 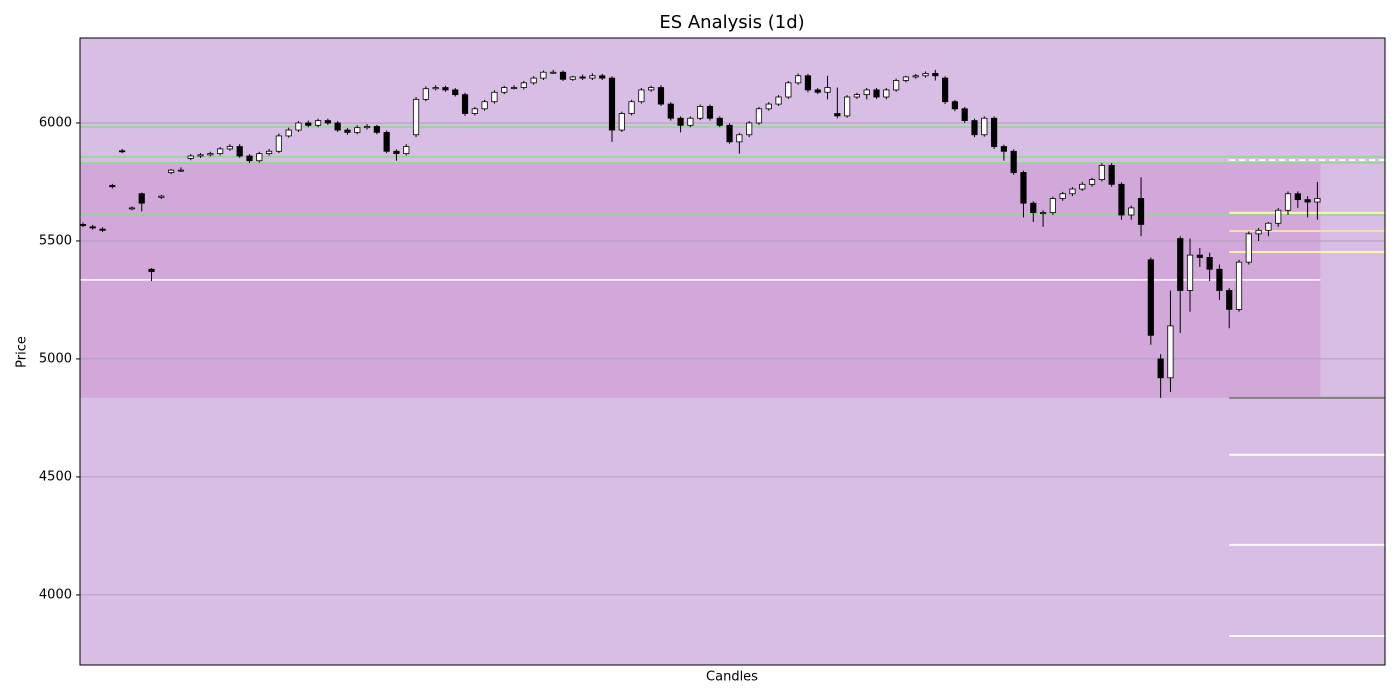 What do you see at coordinates (55, 122) in the screenshot?
I see `y-tick-label: 6000` at bounding box center [55, 122].